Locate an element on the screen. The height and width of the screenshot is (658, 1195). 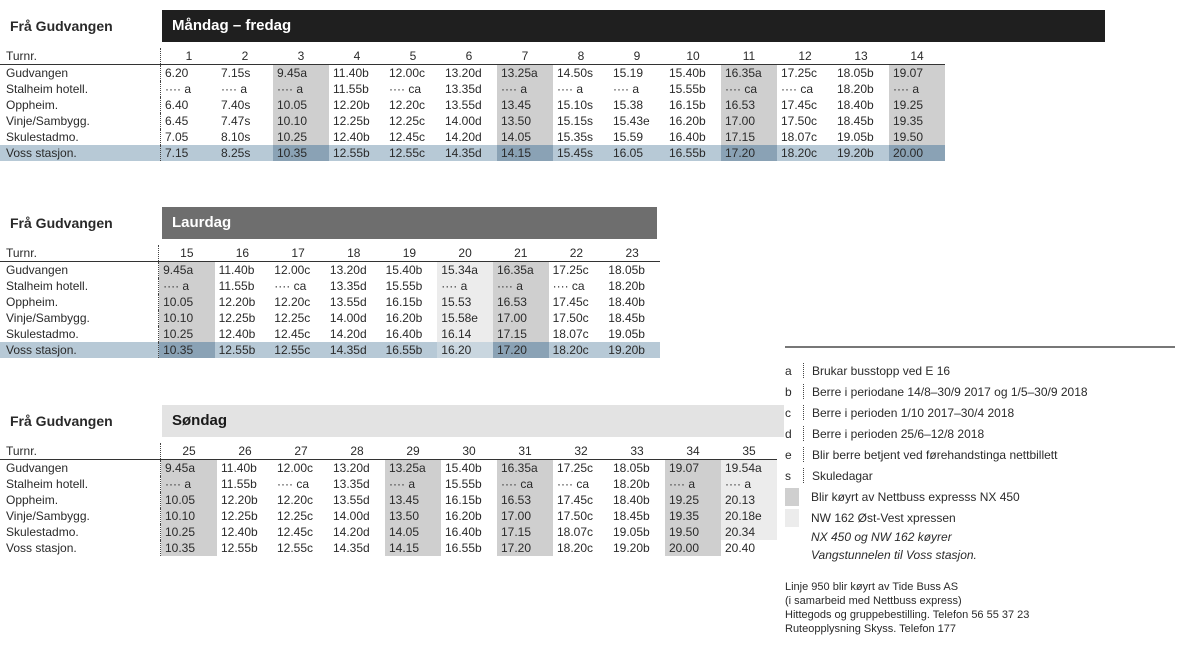
departure-time: 8.25s is located at coordinates (245, 153).